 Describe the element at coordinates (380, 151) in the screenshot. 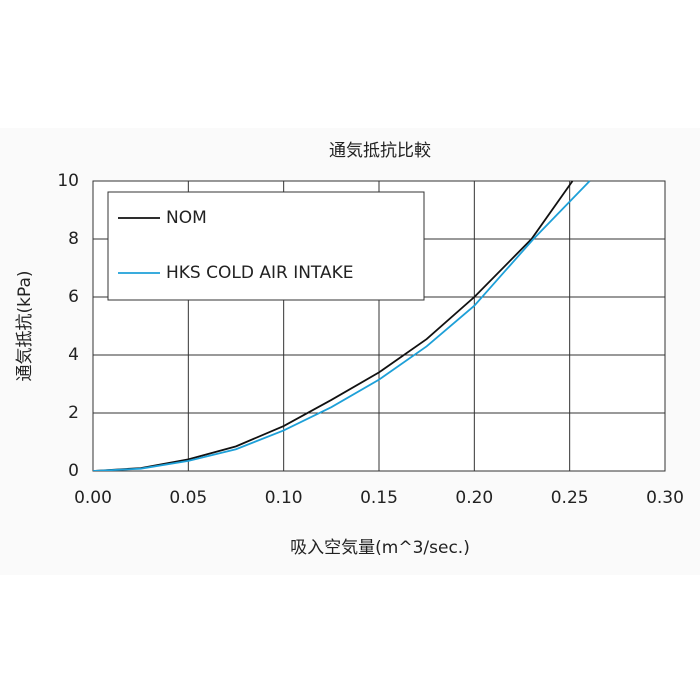

I see `chart-title: 通気抵抗比較` at that location.